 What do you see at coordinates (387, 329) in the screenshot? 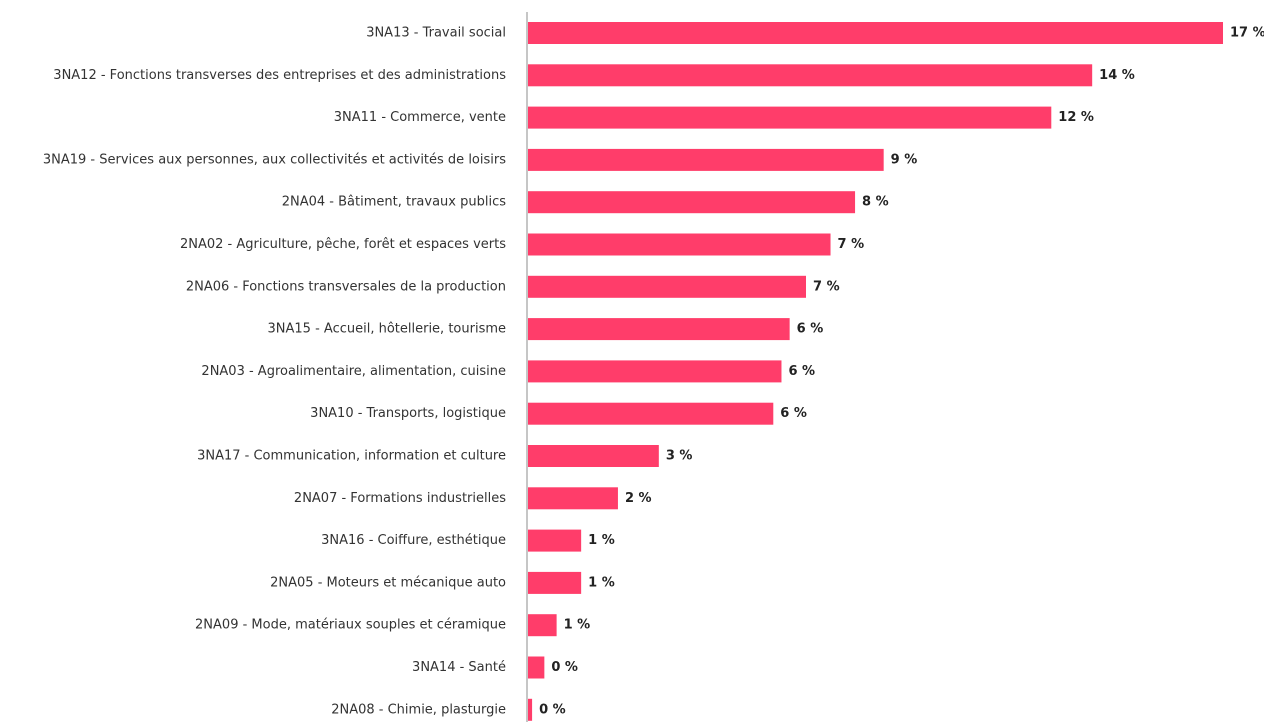
I see `category-label: 3NA15 - Accueil, hôtellerie, tourisme` at bounding box center [387, 329].